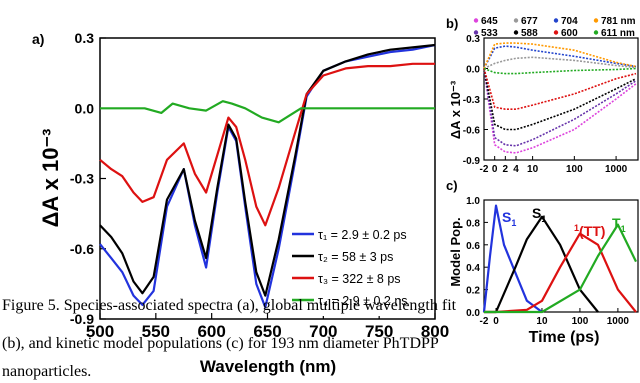  Describe the element at coordinates (46, 371) in the screenshot. I see `caption-line-3: nanoparticles.` at that location.